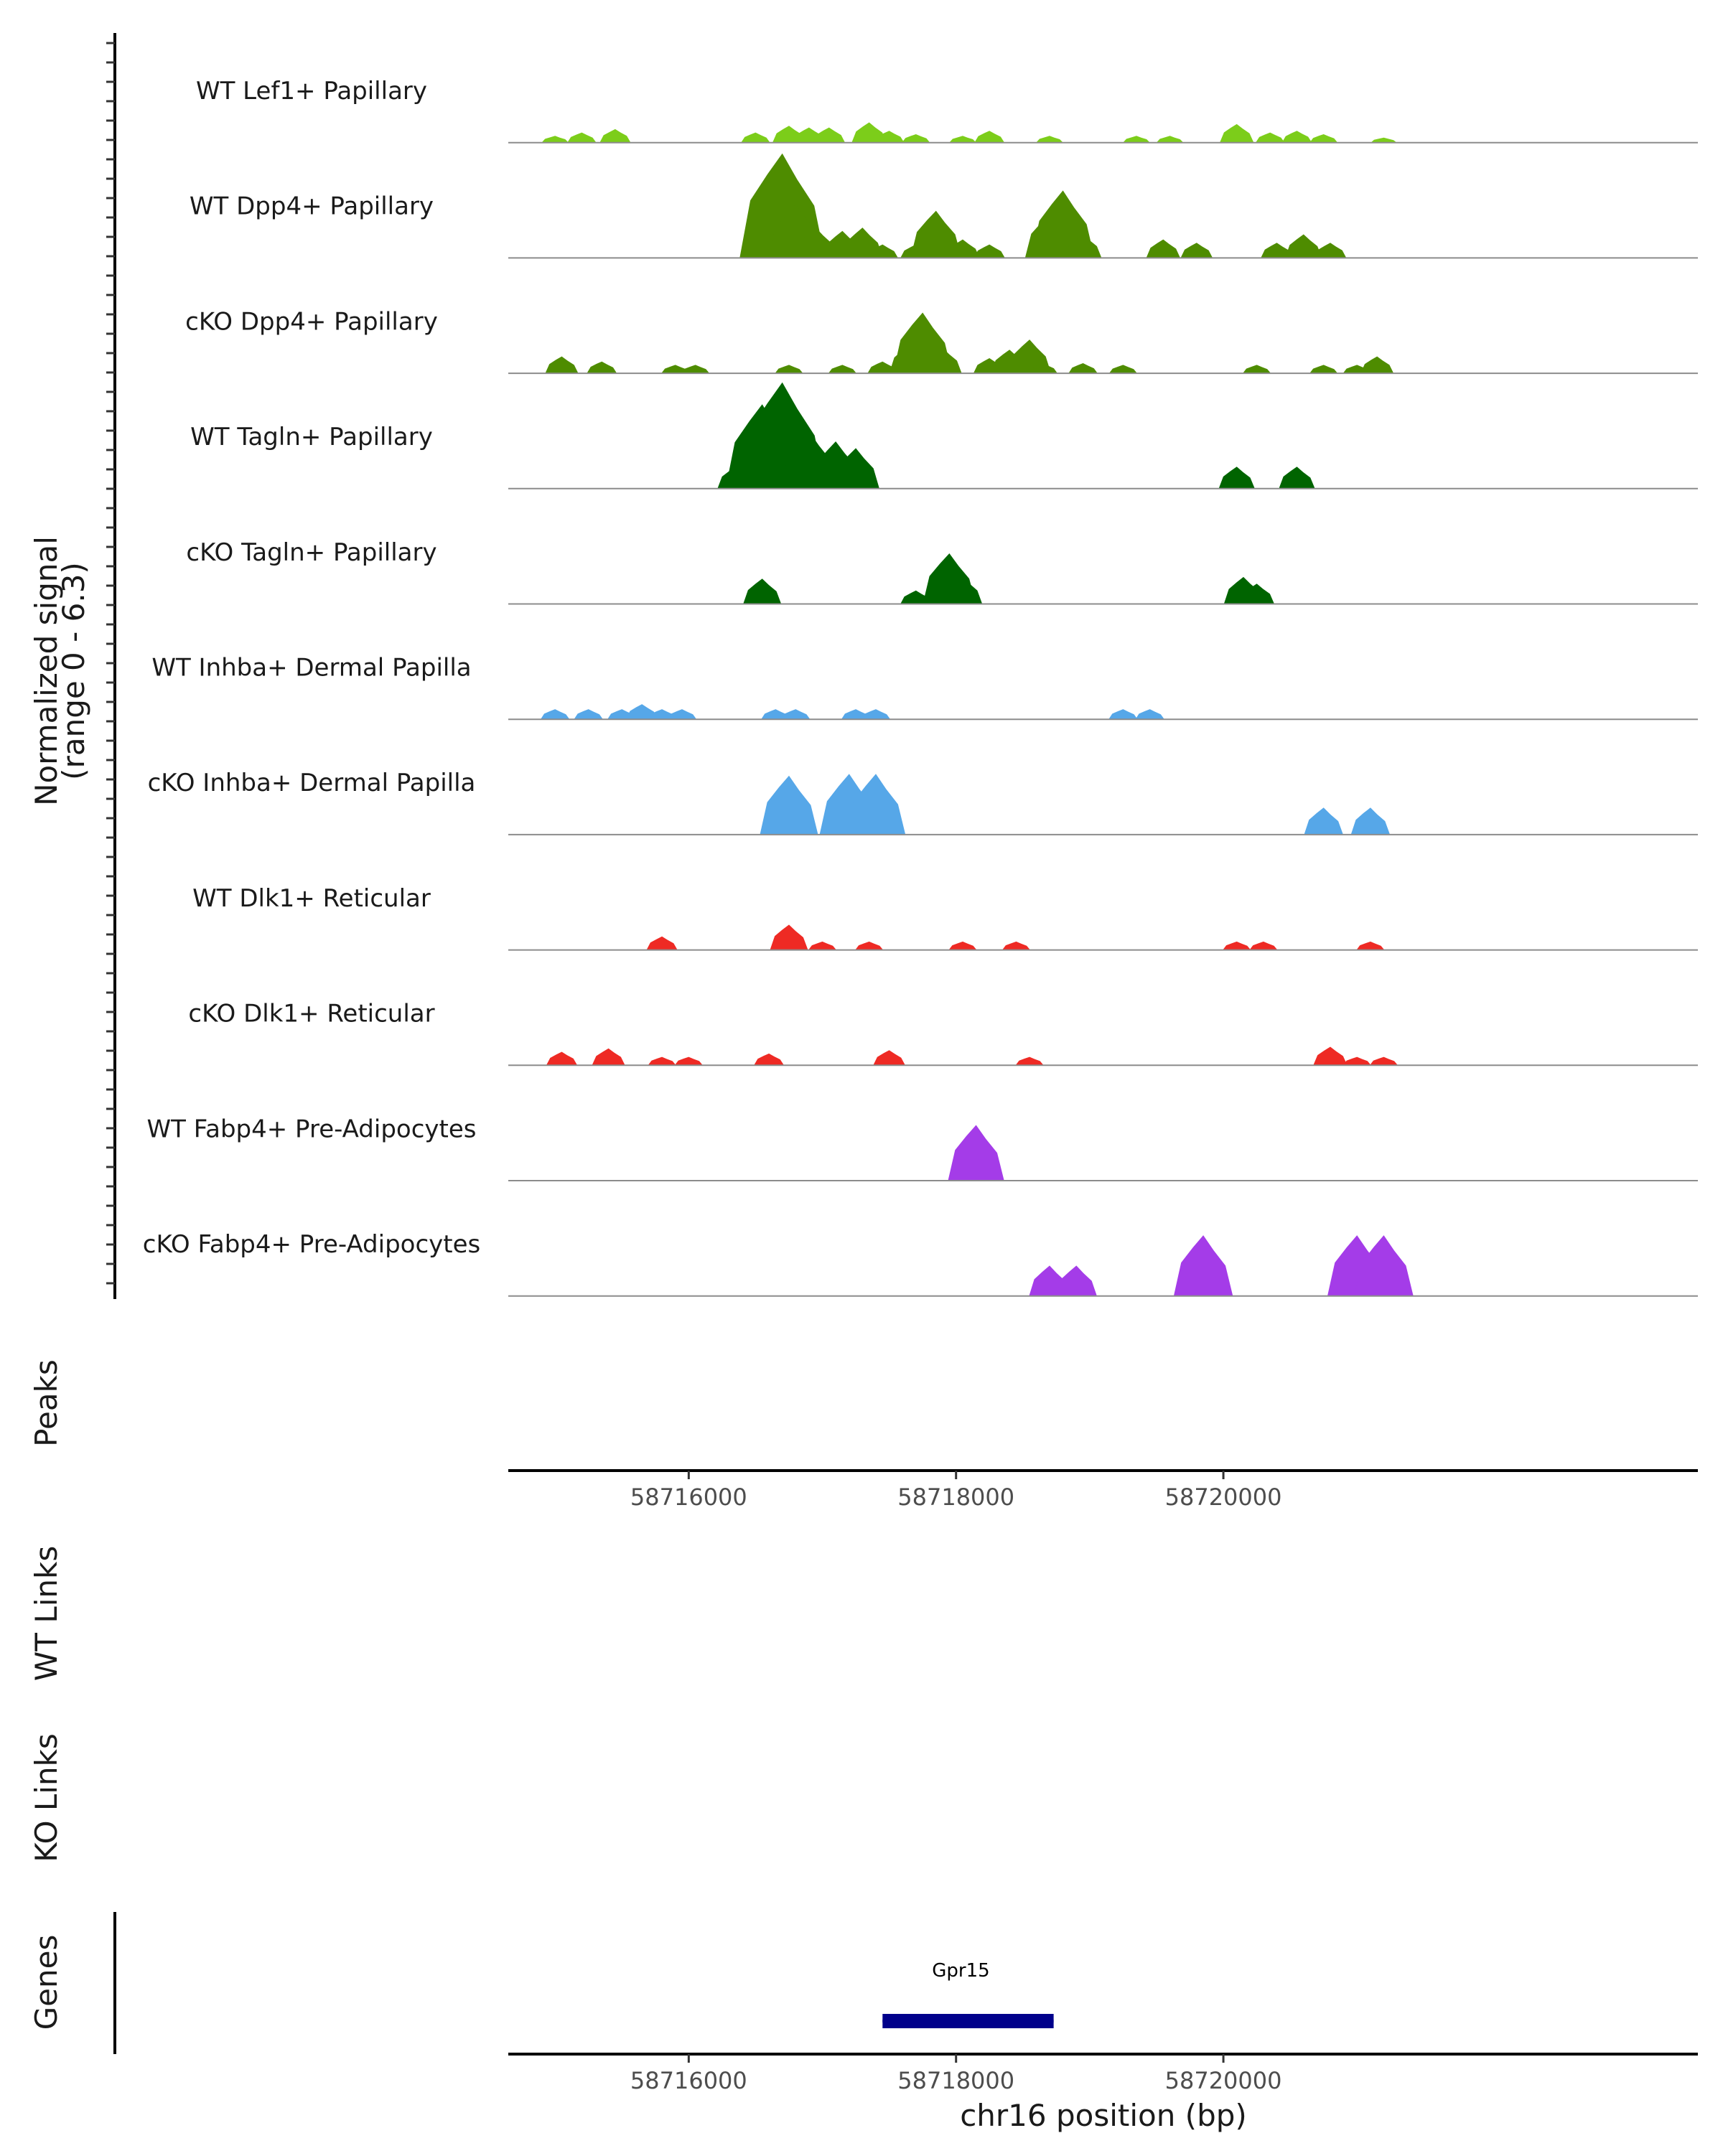 Image resolution: width=1723 pixels, height=2156 pixels. Describe the element at coordinates (923, 802) in the screenshot. I see `track-7: cKO Inhba+ Dermal Papilla` at that location.